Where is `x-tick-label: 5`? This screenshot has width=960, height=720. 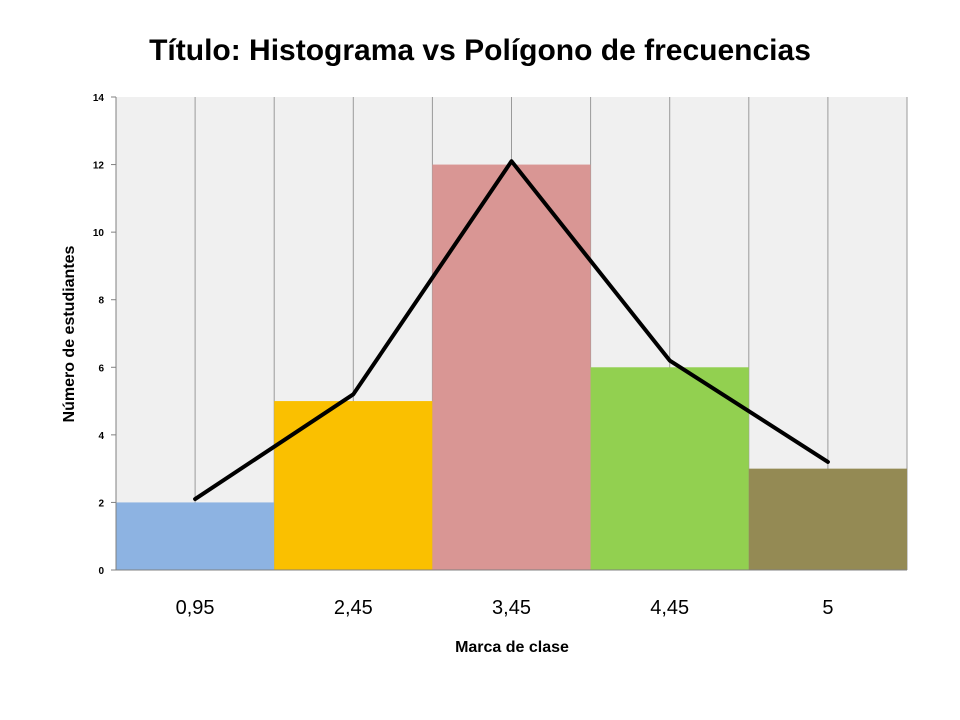 x-tick-label: 5 is located at coordinates (827, 608).